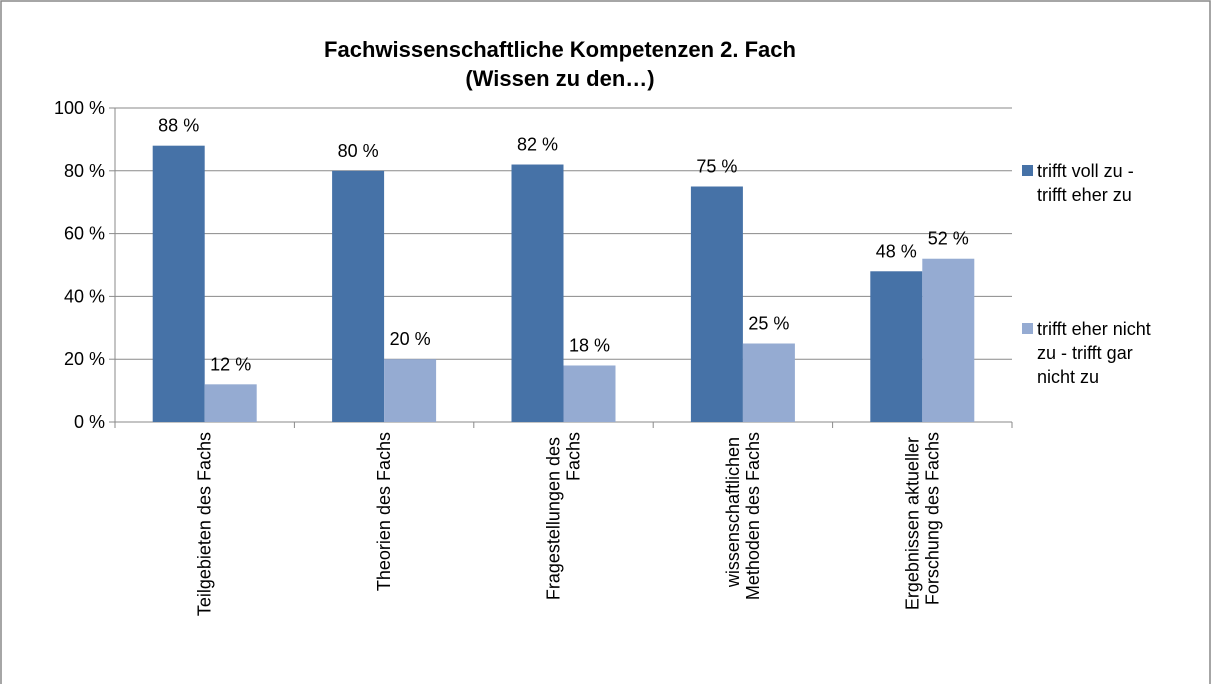 Image resolution: width=1212 pixels, height=684 pixels. Describe the element at coordinates (384, 511) in the screenshot. I see `x-tick-label: Theorien des Fachs` at that location.